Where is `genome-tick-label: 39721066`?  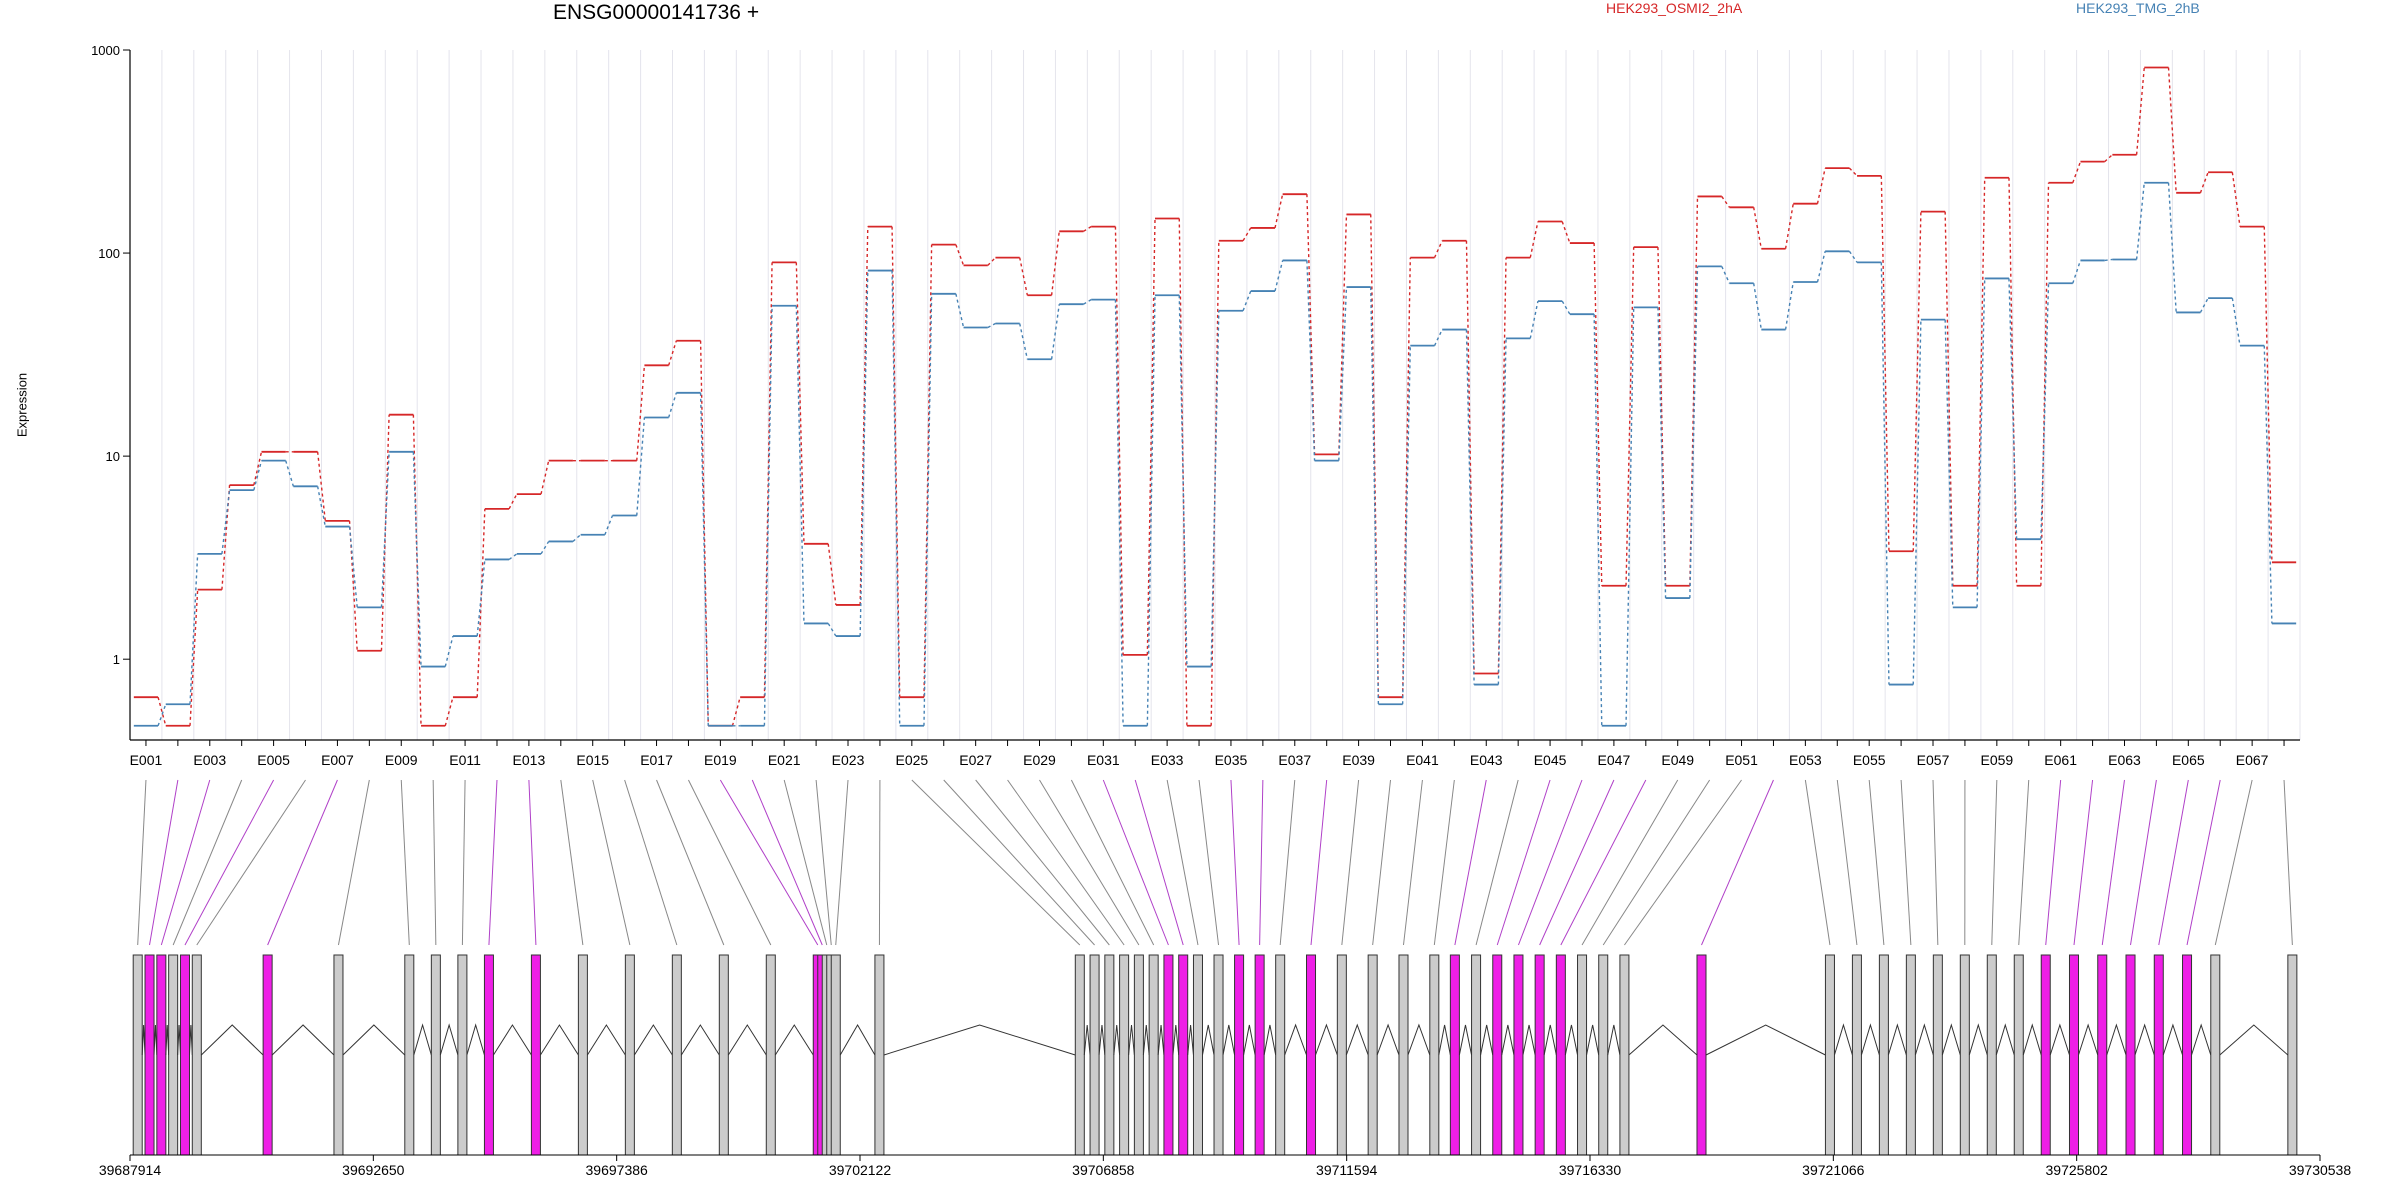
genome-tick-label: 39721066 is located at coordinates (1833, 1170).